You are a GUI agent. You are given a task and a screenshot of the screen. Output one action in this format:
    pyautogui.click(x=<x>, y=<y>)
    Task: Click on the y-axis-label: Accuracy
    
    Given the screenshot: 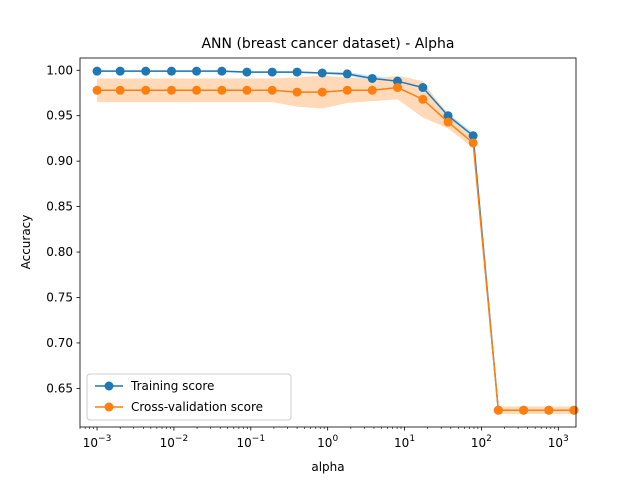 What is the action you would take?
    pyautogui.click(x=26, y=242)
    